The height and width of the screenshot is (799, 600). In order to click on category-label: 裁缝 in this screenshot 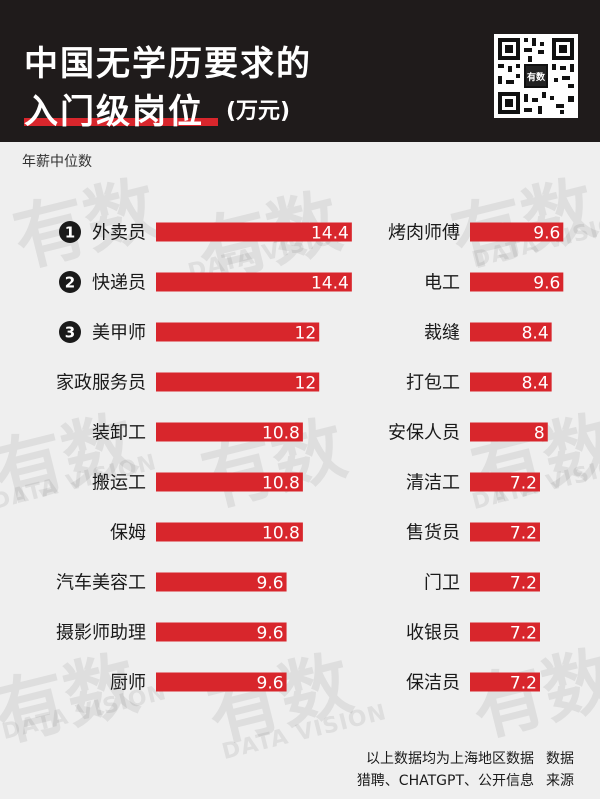, I will do `click(442, 333)`.